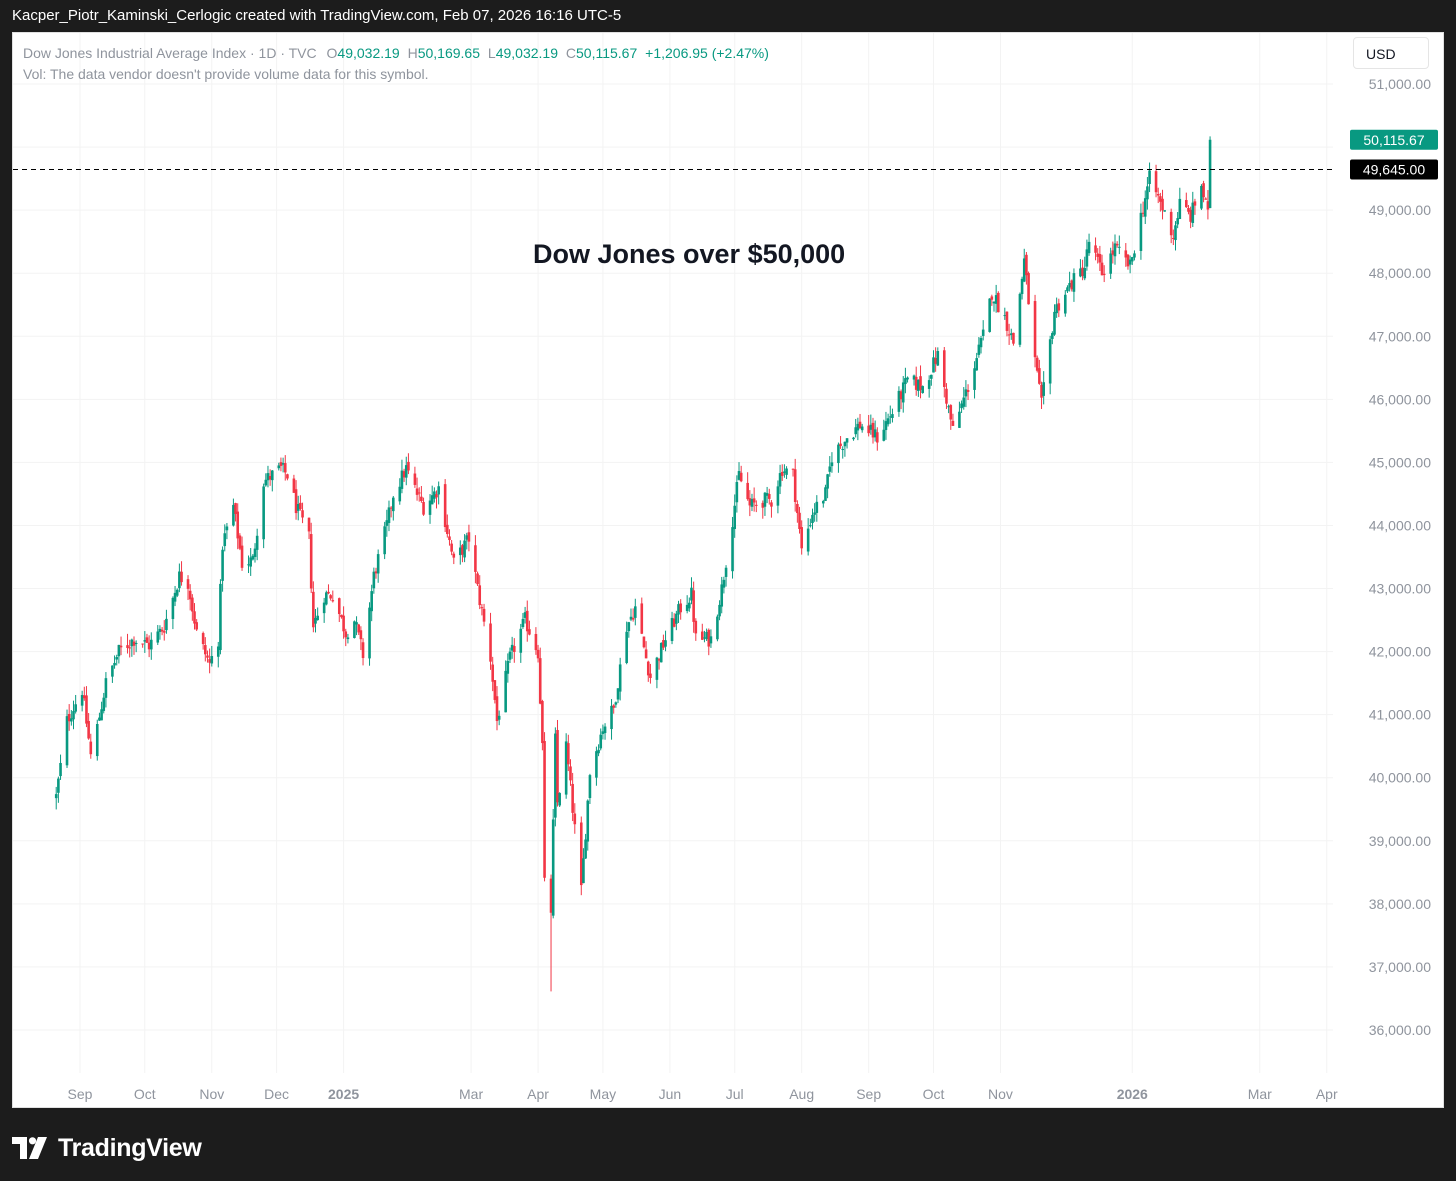 The width and height of the screenshot is (1456, 1181). Describe the element at coordinates (1000, 1094) in the screenshot. I see `x-tick-label: Nov` at that location.